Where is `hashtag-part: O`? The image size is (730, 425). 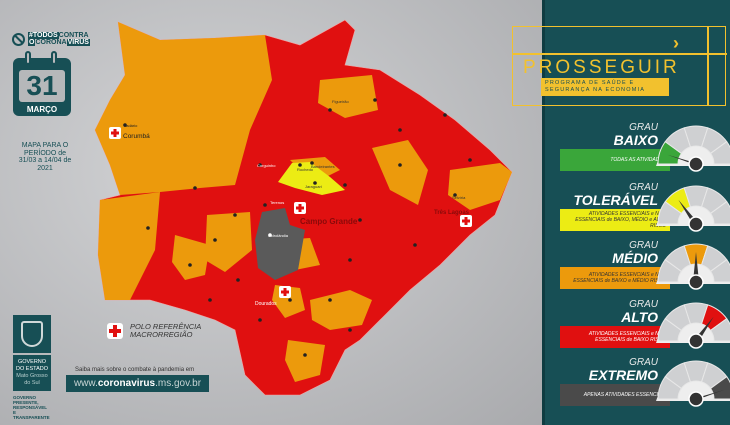 hashtag-part: O is located at coordinates (32, 42).